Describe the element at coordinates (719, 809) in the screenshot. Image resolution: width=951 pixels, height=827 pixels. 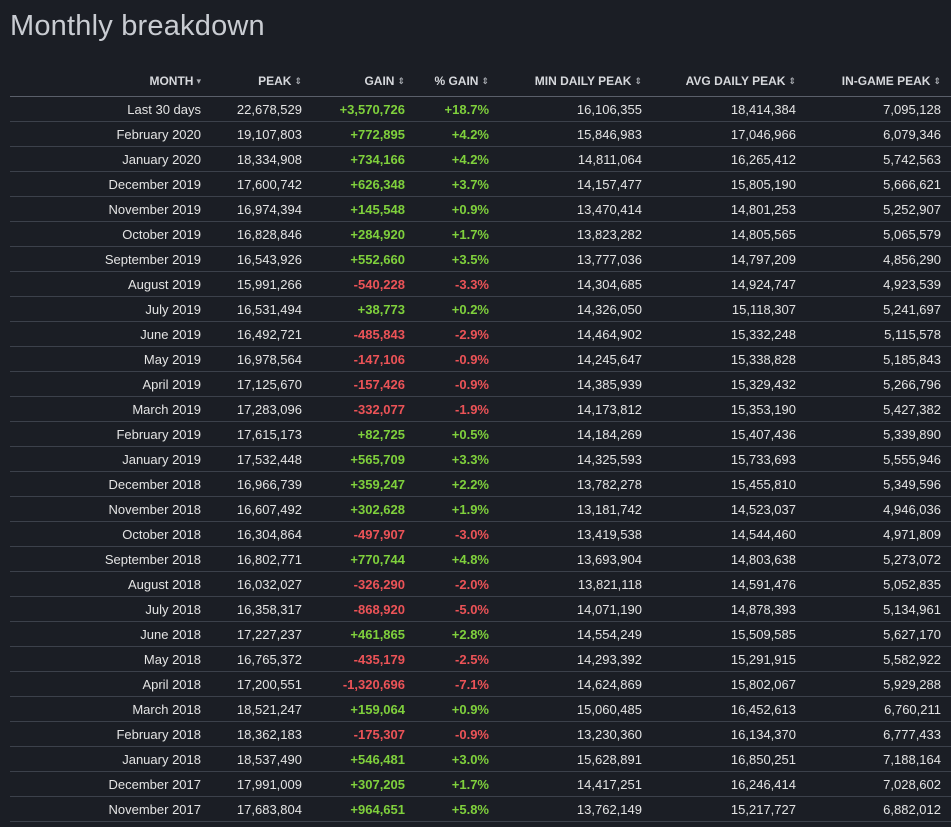
I see `cell-avg-daily-peak: 15,217,727` at that location.